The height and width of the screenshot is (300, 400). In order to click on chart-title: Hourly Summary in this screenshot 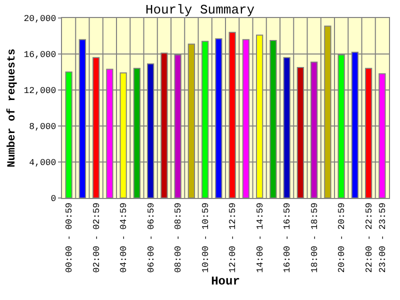, I will do `click(200, 10)`.